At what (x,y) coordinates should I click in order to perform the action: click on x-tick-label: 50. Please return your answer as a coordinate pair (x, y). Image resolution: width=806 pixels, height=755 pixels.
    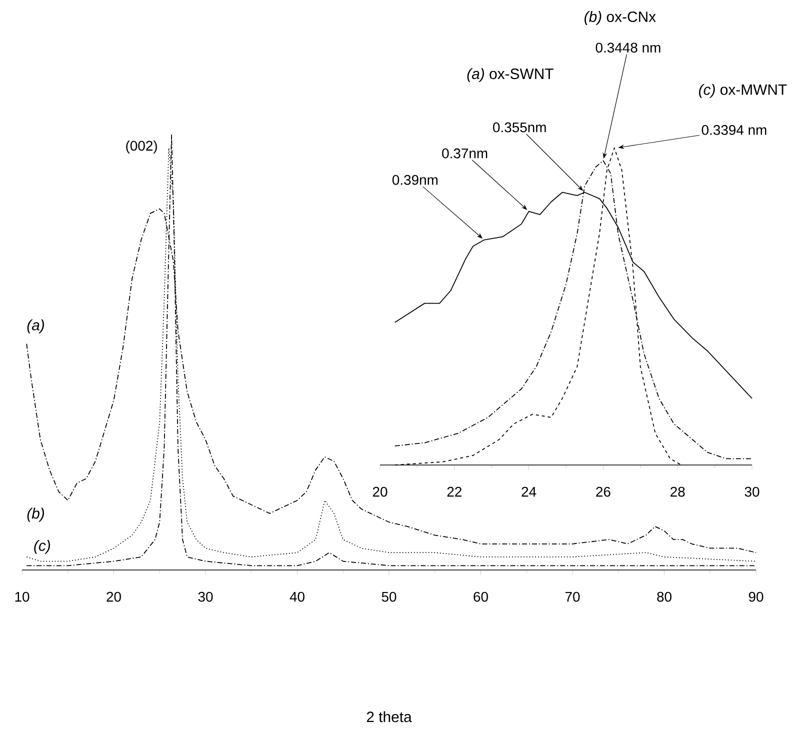
    Looking at the image, I should click on (389, 597).